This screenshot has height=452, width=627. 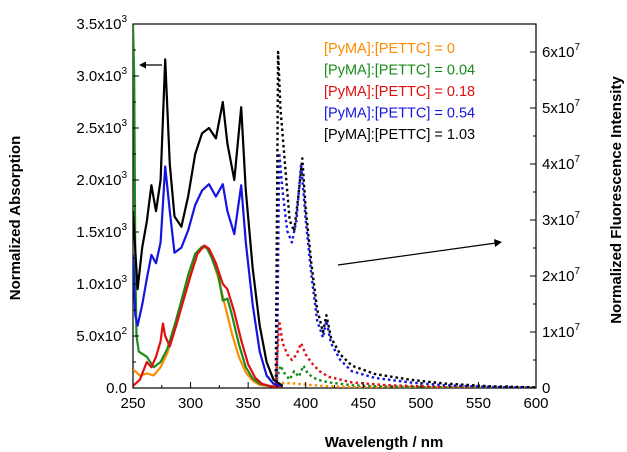 What do you see at coordinates (561, 275) in the screenshot?
I see `y-right-tick-label-2: 2x10⁷` at bounding box center [561, 275].